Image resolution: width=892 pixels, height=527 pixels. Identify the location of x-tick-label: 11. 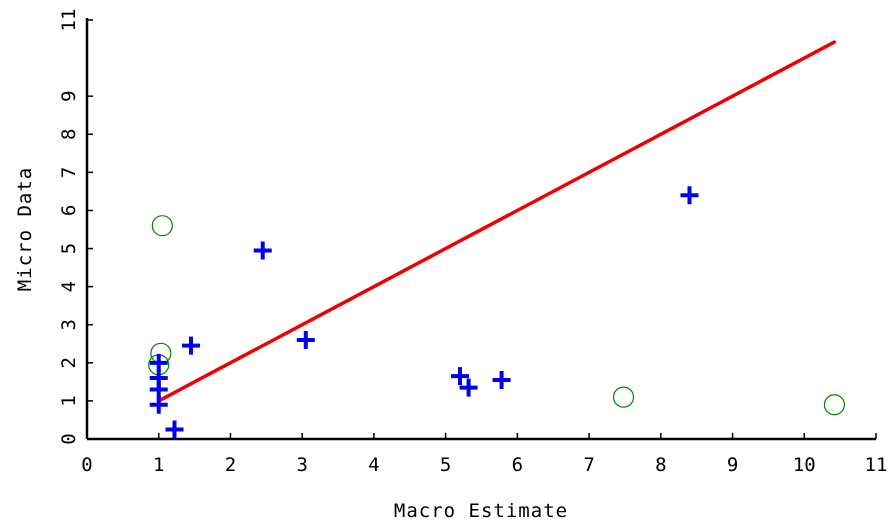
(876, 465).